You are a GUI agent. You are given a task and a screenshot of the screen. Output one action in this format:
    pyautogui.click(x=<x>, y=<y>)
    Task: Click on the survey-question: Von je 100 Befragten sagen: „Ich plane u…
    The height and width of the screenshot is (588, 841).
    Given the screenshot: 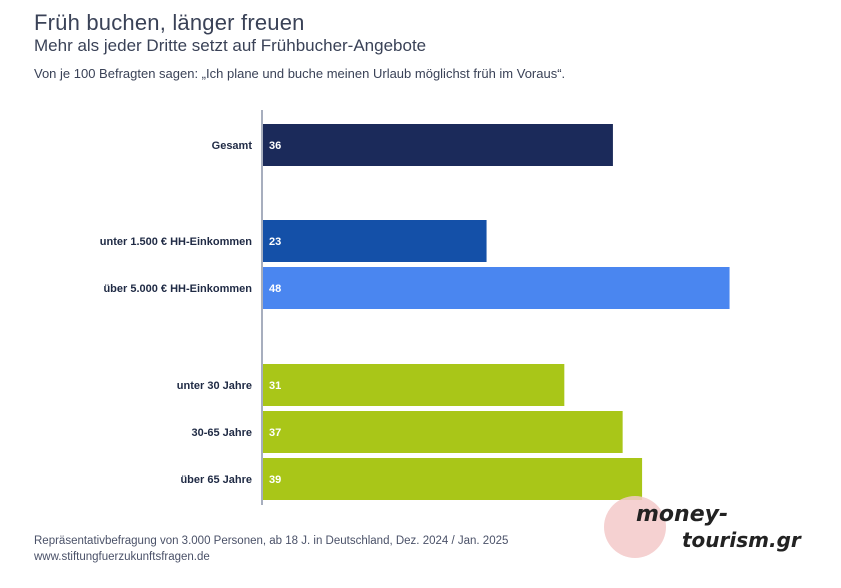 What is the action you would take?
    pyautogui.click(x=300, y=73)
    